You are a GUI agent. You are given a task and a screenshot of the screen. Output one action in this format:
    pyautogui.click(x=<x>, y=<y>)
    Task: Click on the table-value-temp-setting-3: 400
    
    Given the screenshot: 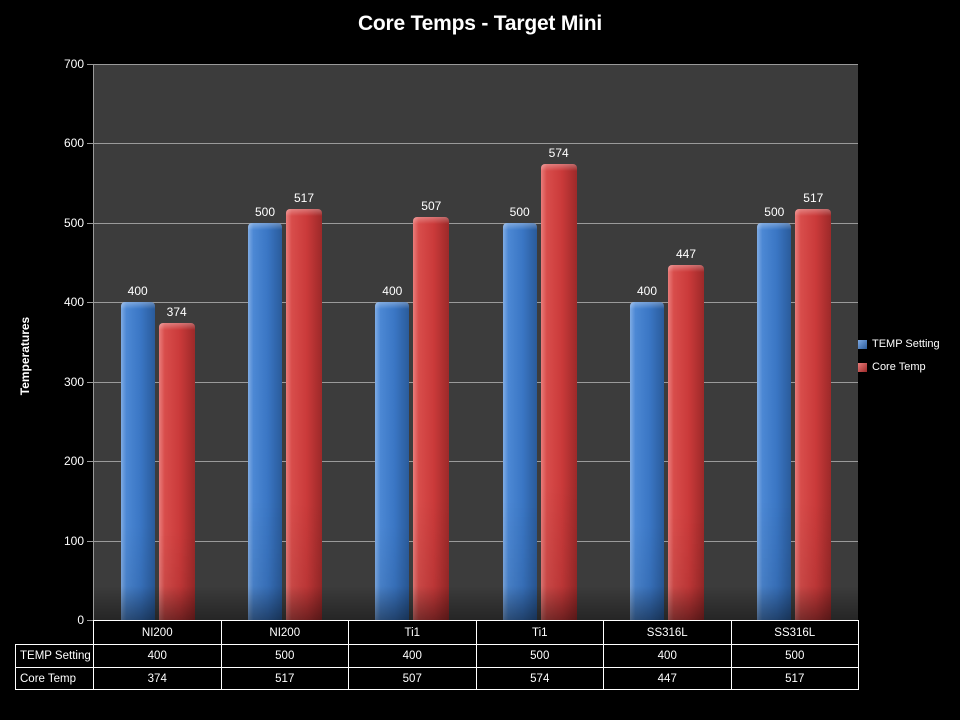 What is the action you would take?
    pyautogui.click(x=412, y=656)
    